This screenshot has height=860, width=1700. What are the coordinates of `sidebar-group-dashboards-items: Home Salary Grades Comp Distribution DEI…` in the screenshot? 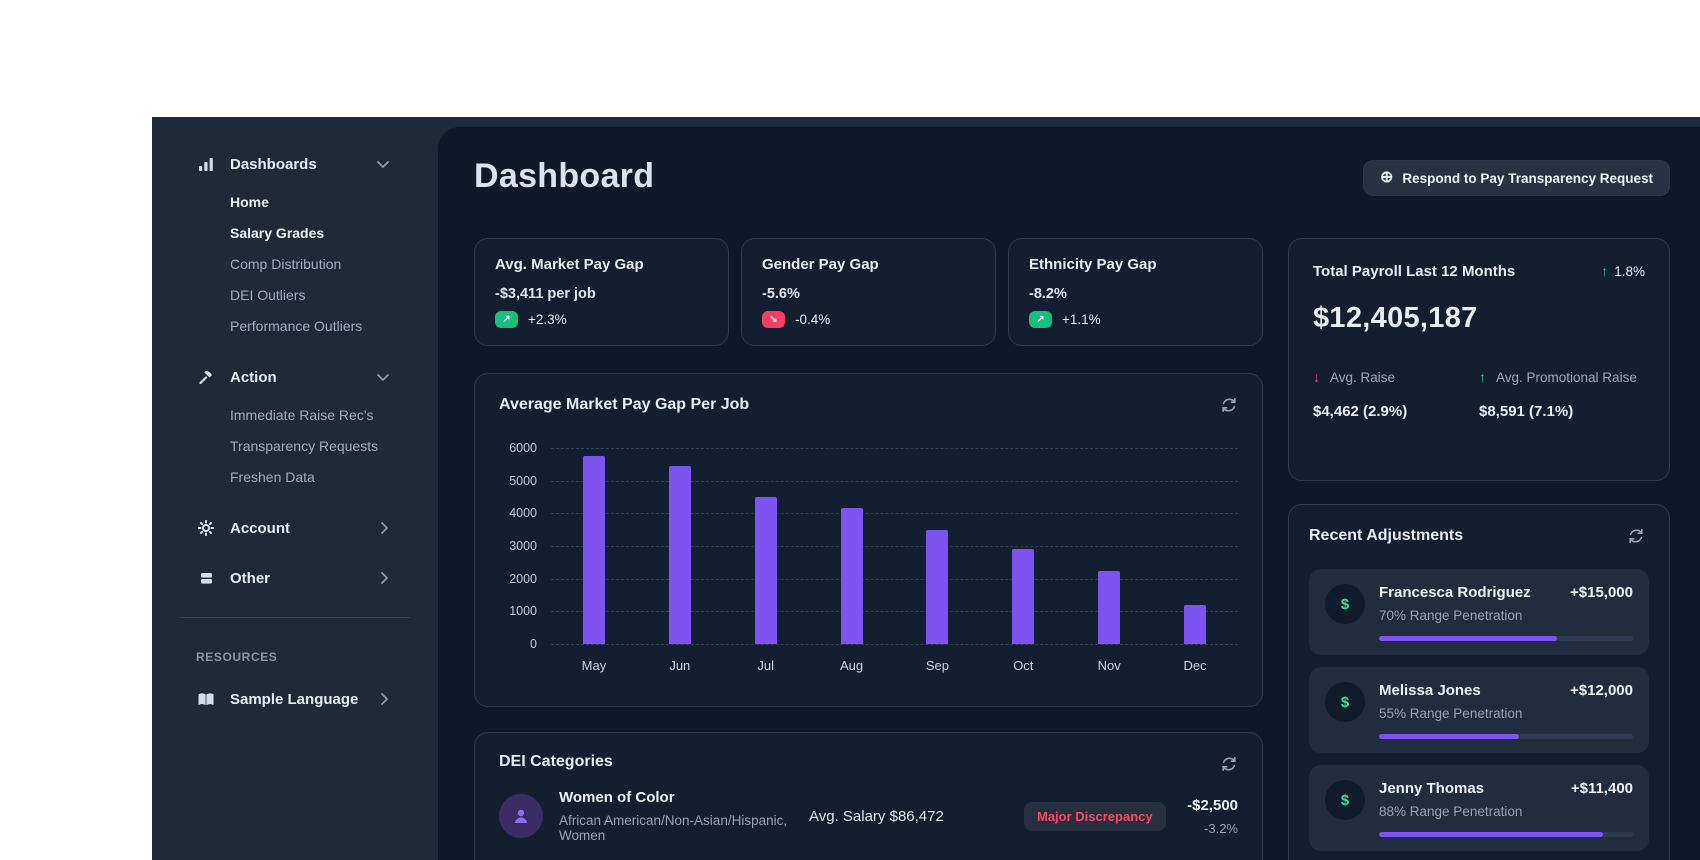 It's located at (295, 262).